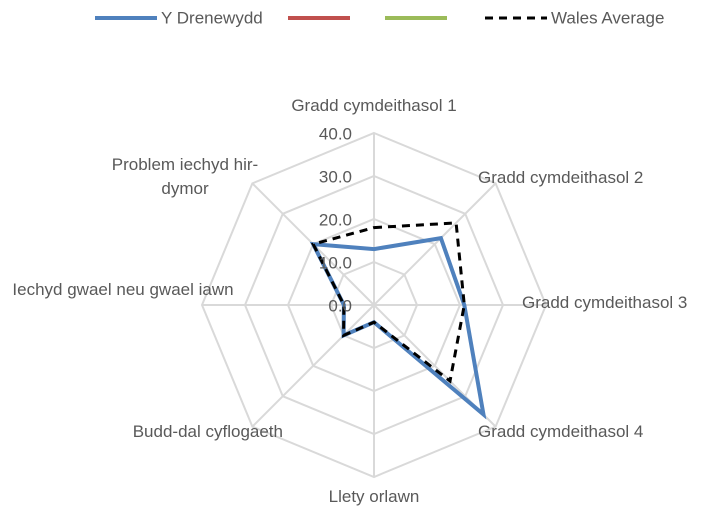 This screenshot has width=724, height=517. Describe the element at coordinates (340, 305) in the screenshot. I see `tick-label: 0.0` at that location.